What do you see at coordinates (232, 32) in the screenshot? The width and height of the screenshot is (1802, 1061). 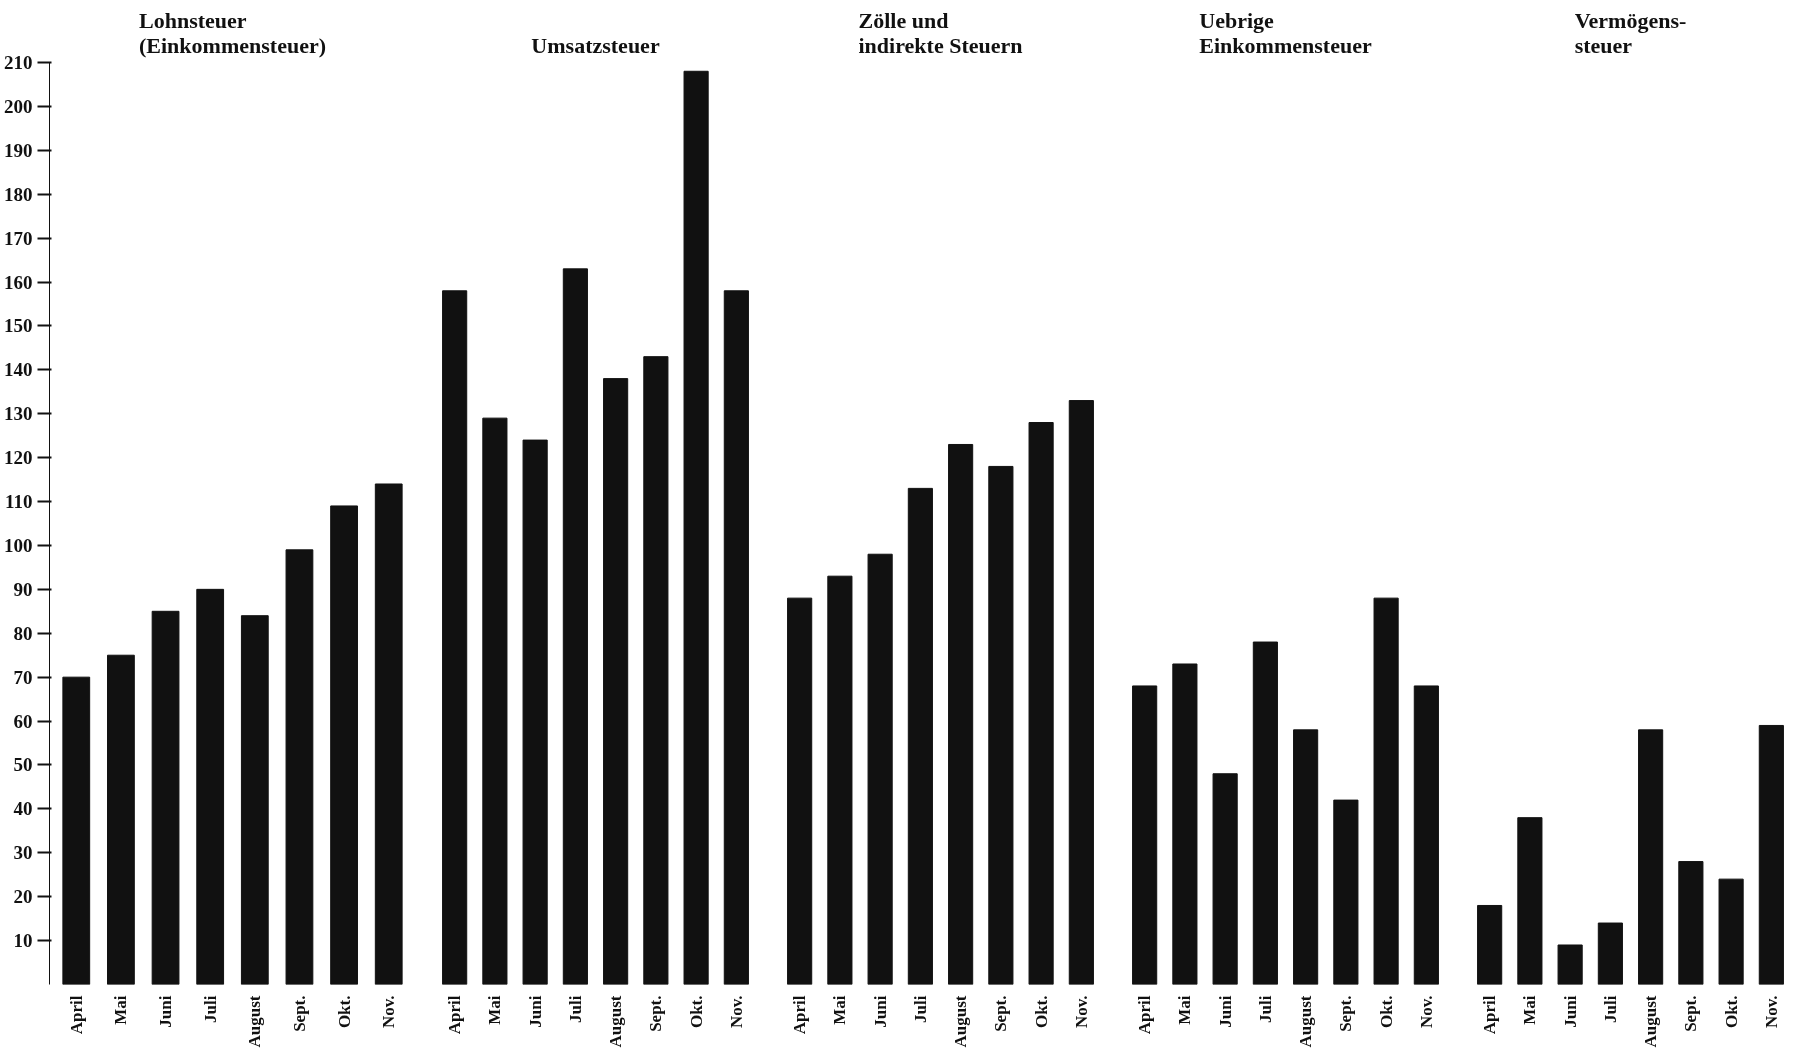 I see `chart-title: Lohnsteuer (Einkommensteuer)` at bounding box center [232, 32].